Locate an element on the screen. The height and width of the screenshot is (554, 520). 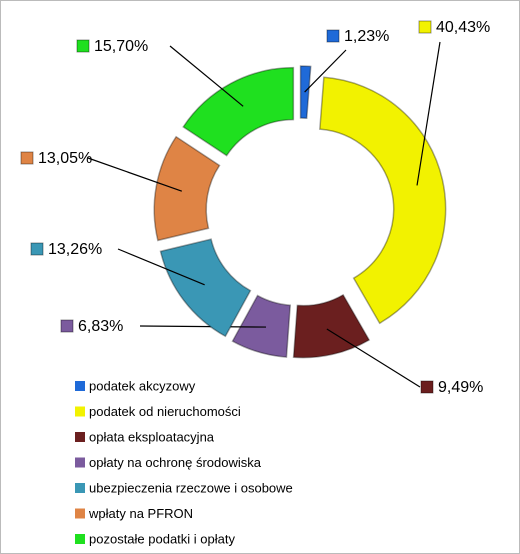
data-label: 1,23% is located at coordinates (366, 36).